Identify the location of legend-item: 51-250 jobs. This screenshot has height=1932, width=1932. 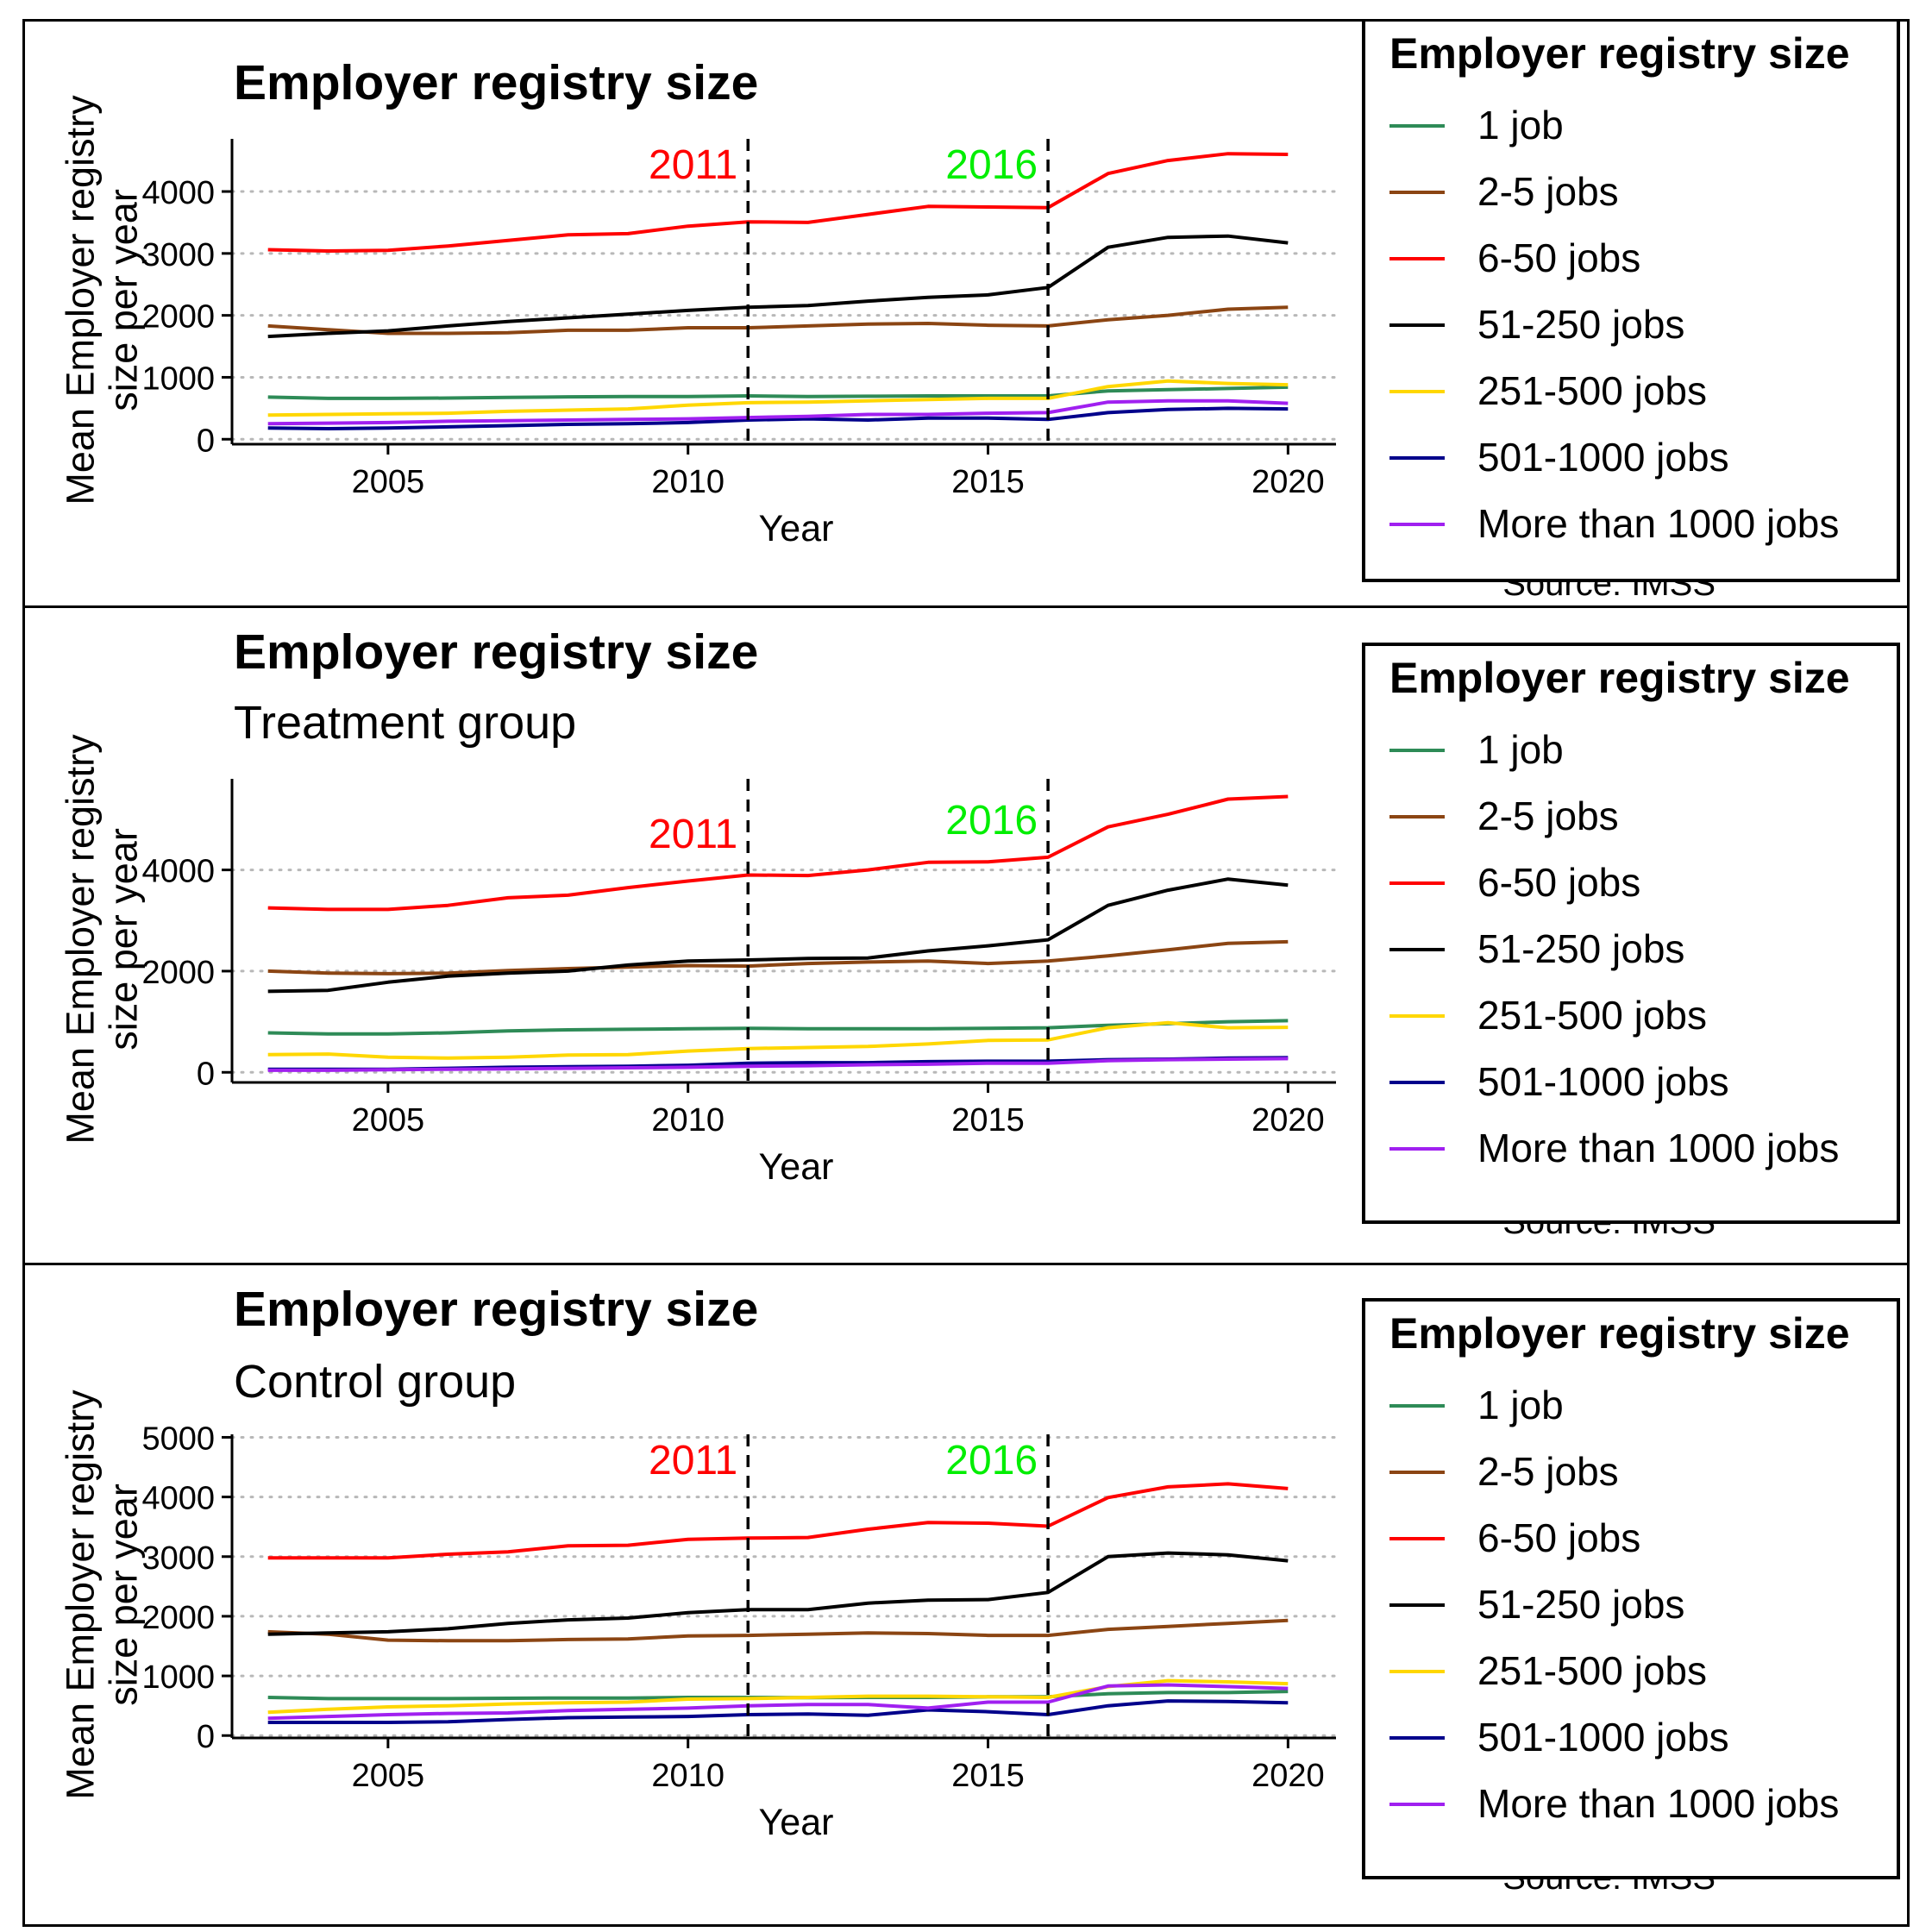
(1640, 949).